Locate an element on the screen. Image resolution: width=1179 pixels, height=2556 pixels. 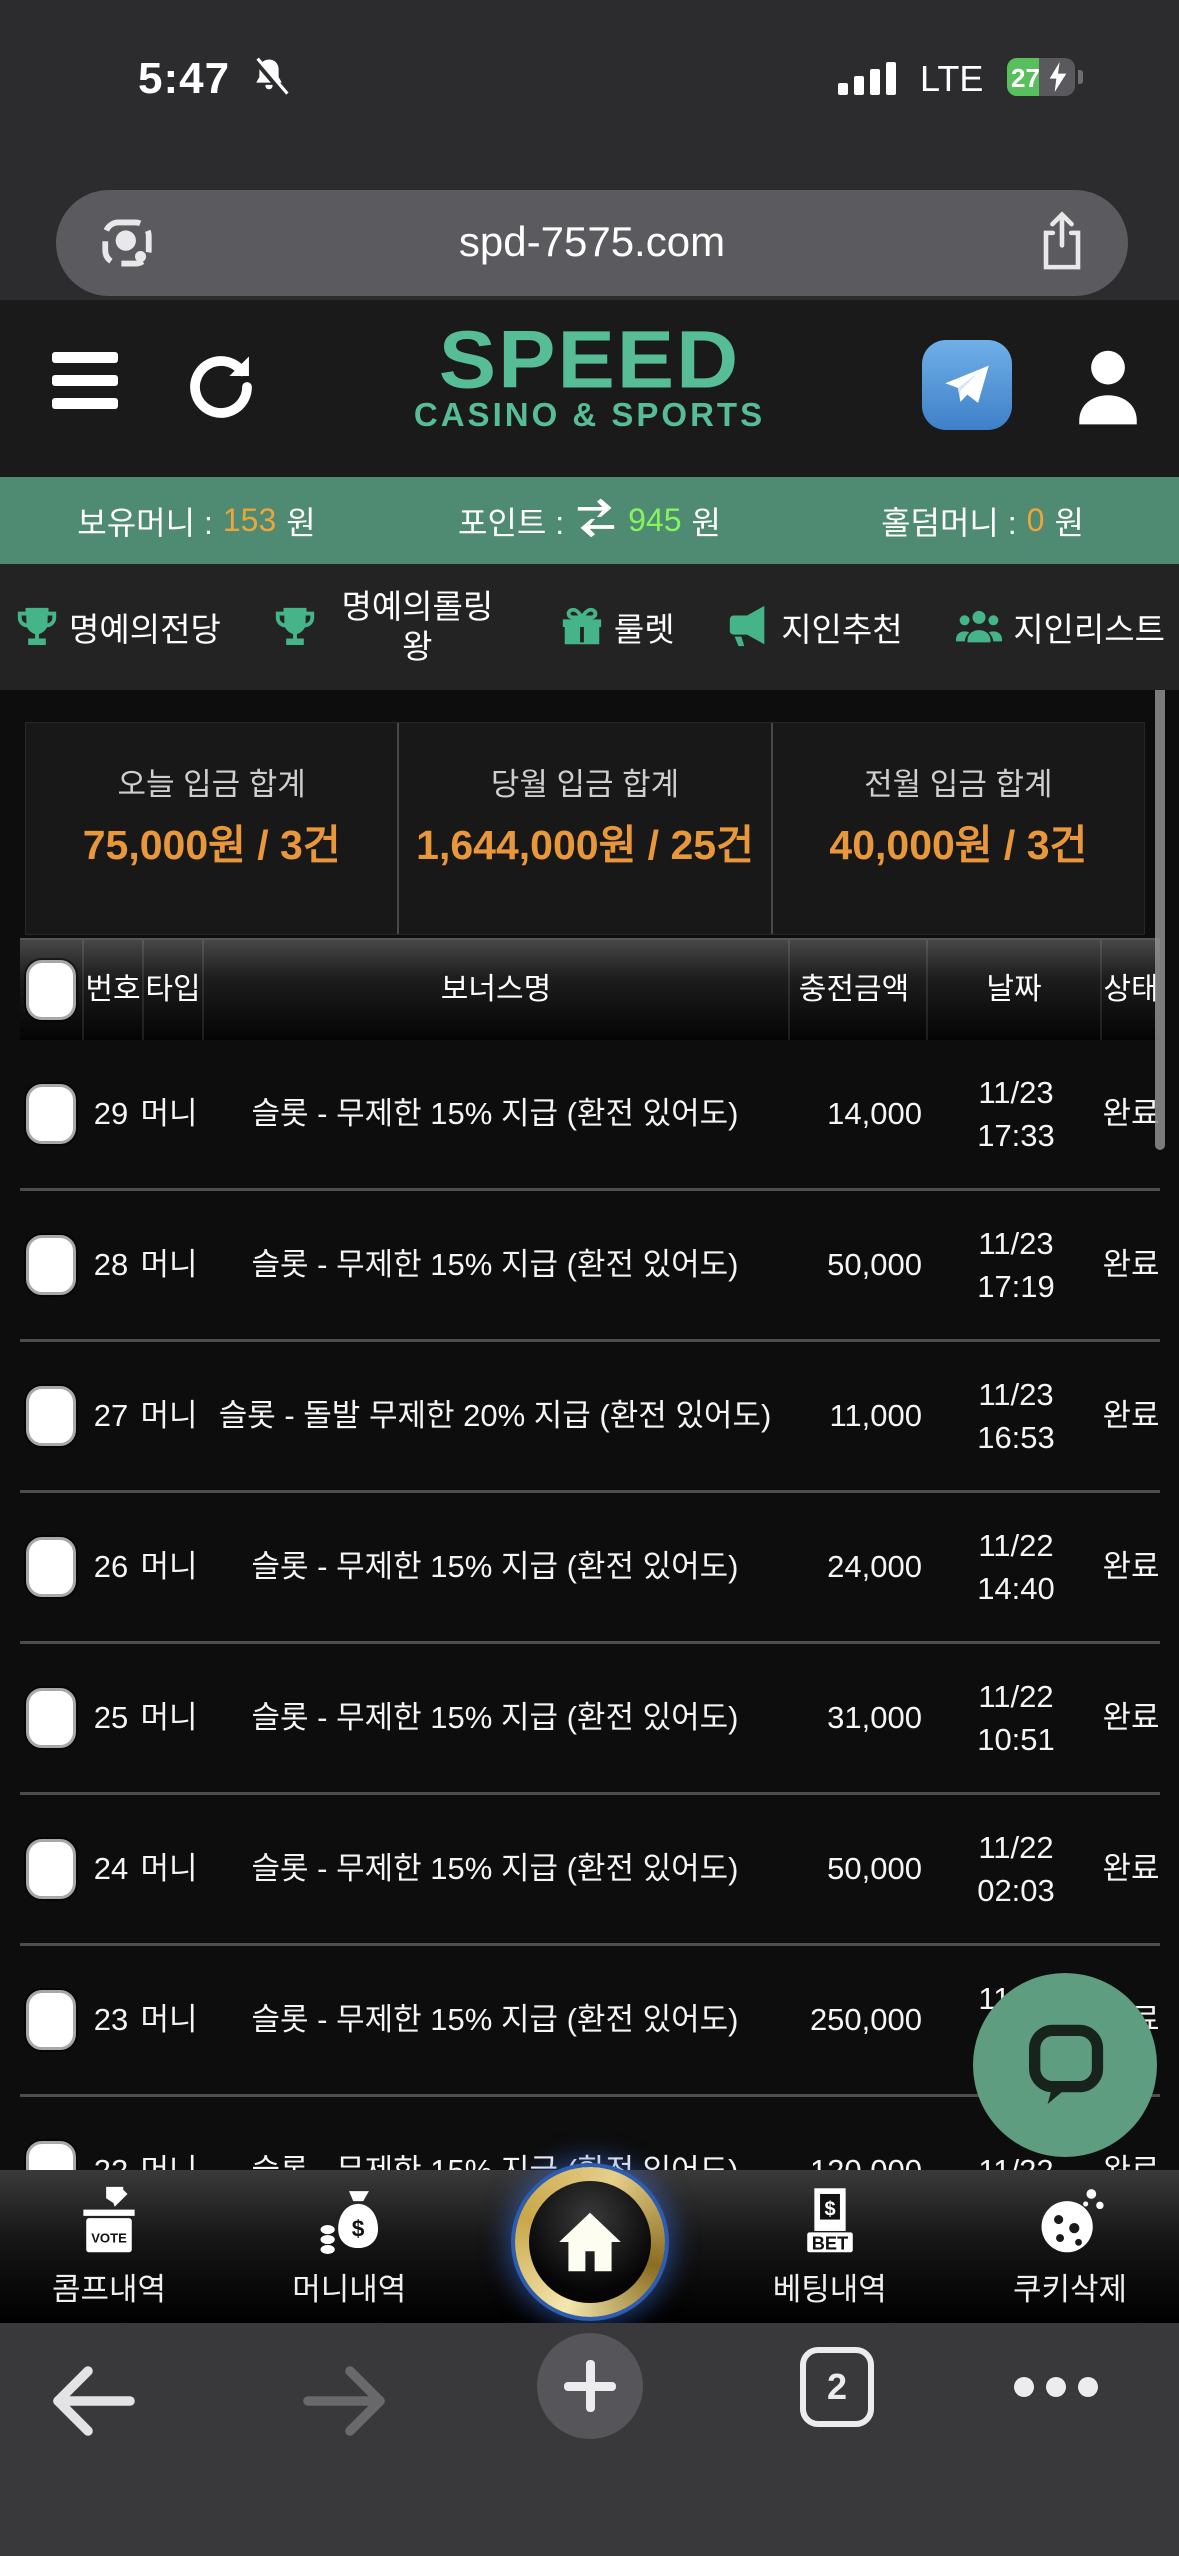
row-amount: 120,000 is located at coordinates (861, 2161).